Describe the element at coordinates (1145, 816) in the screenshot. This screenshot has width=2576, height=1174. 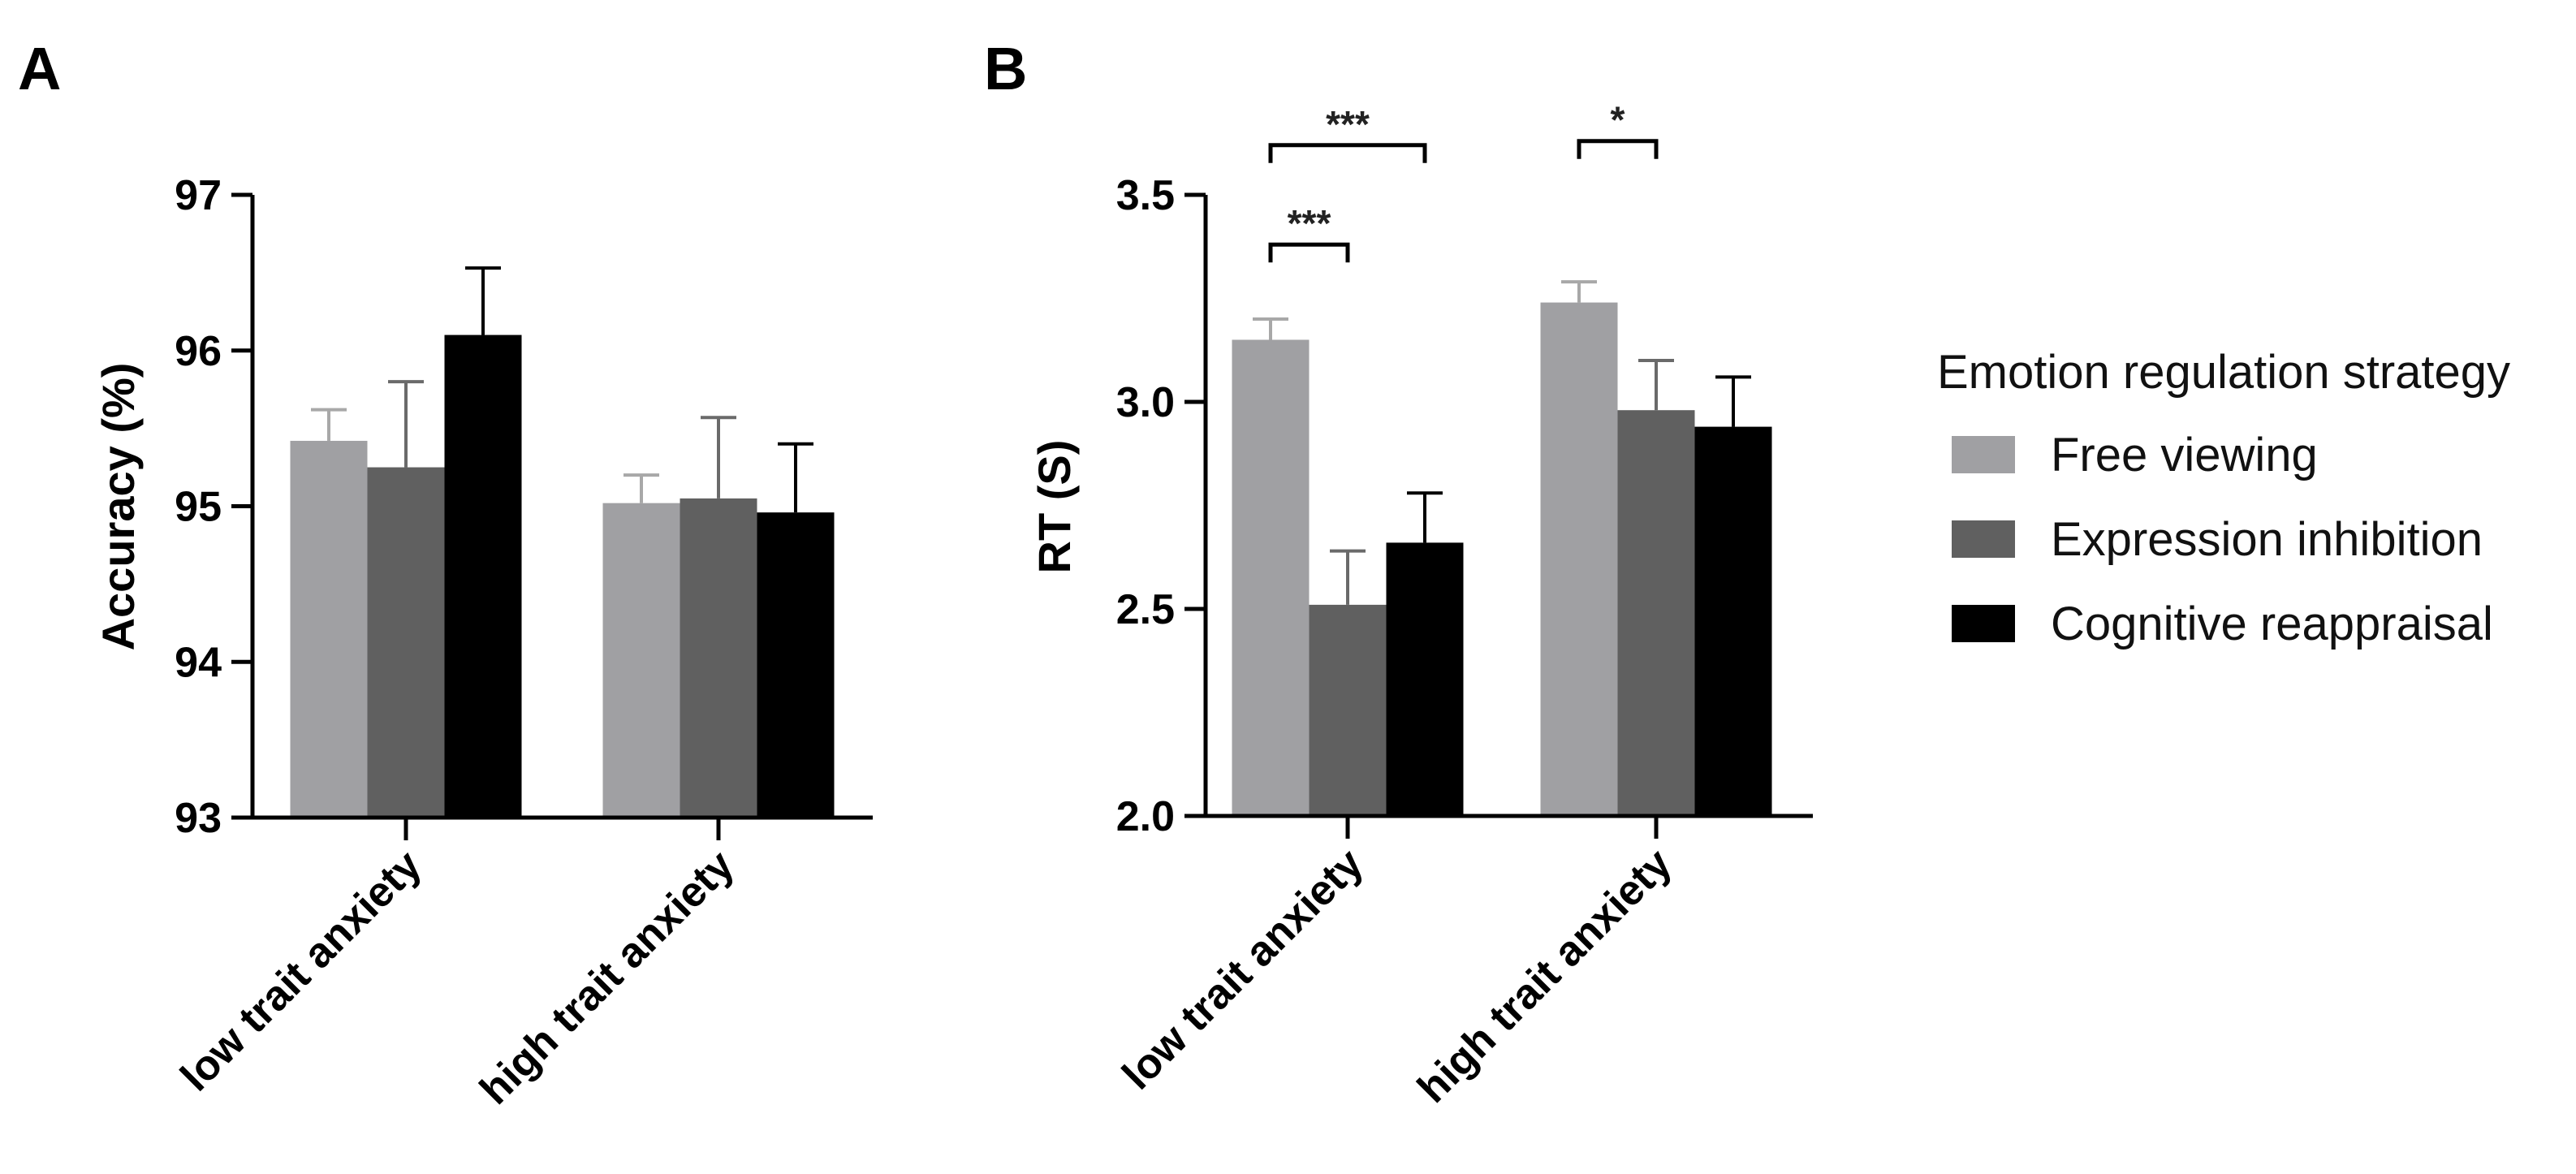
I see `y-tick-label: 2.0` at that location.